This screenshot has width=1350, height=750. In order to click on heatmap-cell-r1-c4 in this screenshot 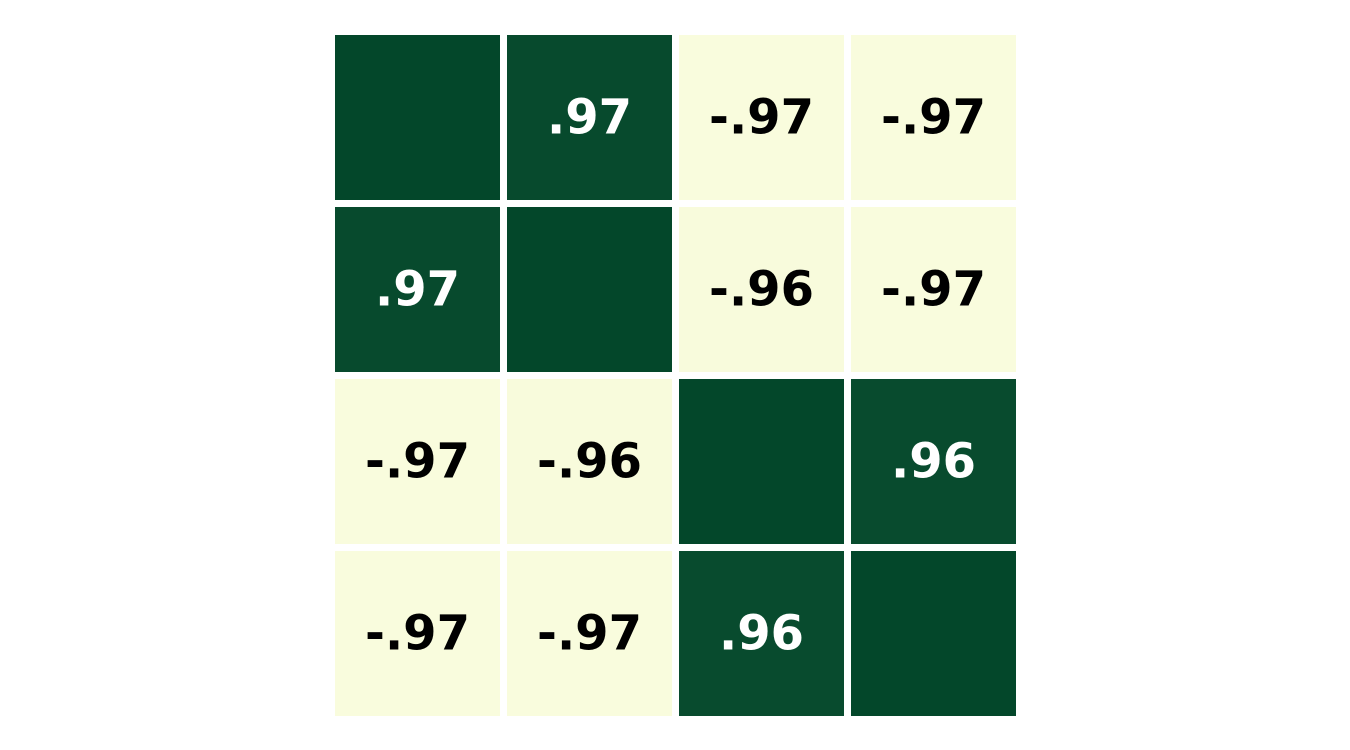, I will do `click(933, 117)`.